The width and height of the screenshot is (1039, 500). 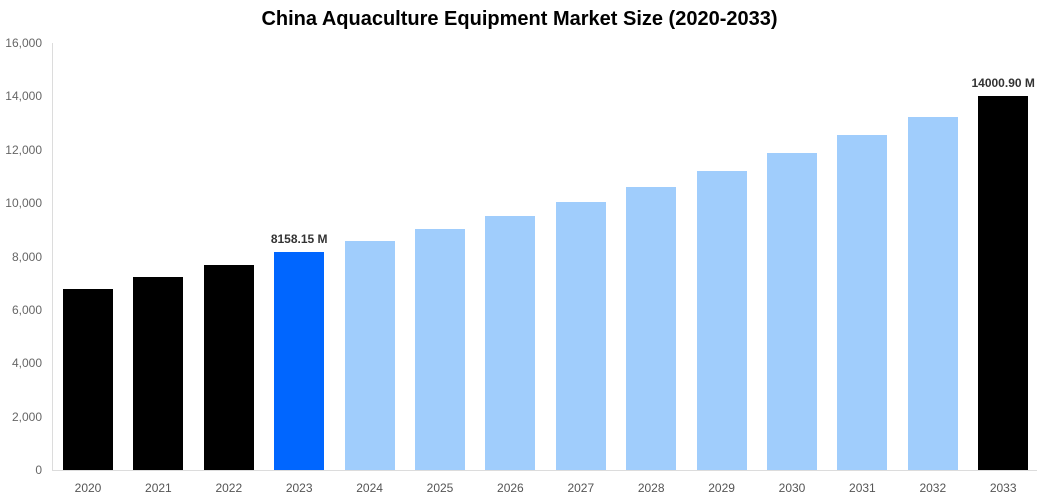 I want to click on x-tick-label: 2026, so click(x=510, y=488).